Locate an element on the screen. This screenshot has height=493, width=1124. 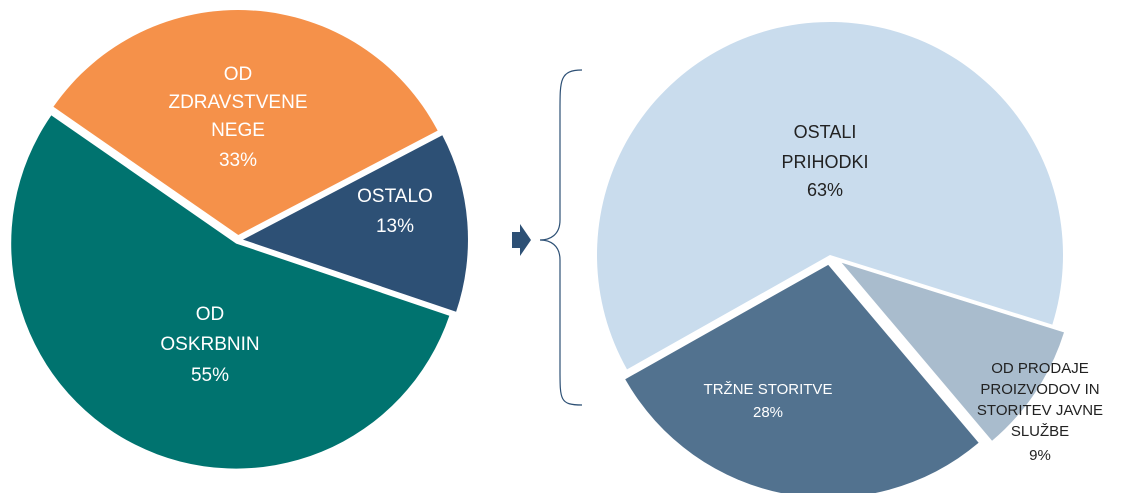
slice-value-label: 13% is located at coordinates (395, 226).